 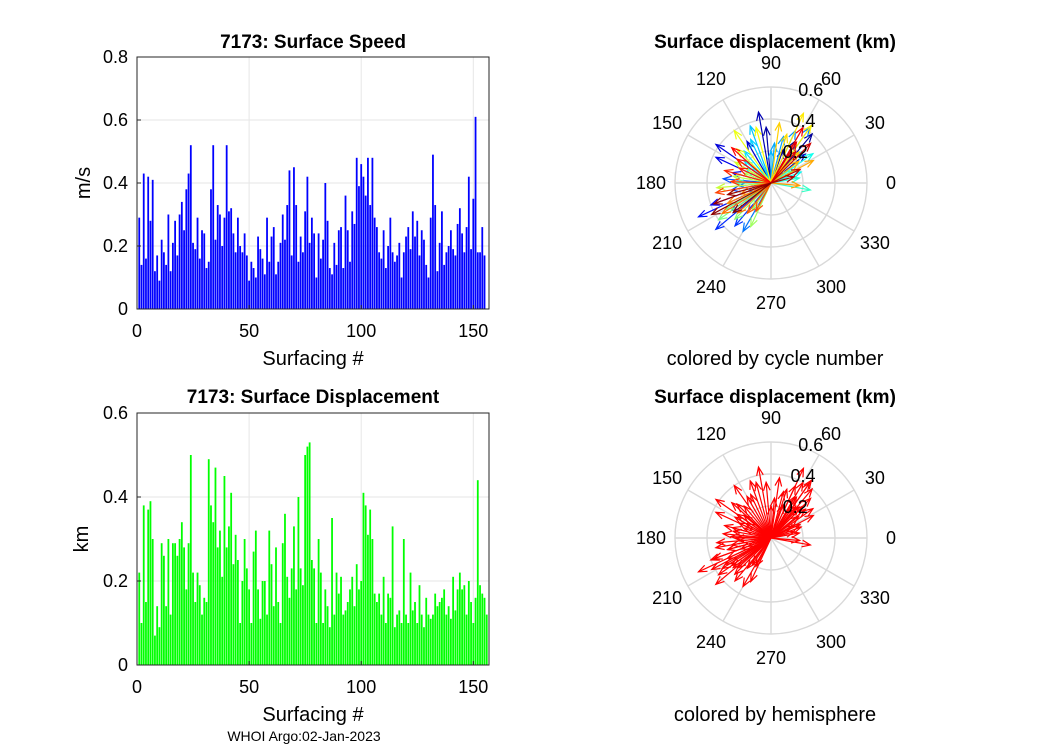 I want to click on polar1-angle-label: 240, so click(x=711, y=287).